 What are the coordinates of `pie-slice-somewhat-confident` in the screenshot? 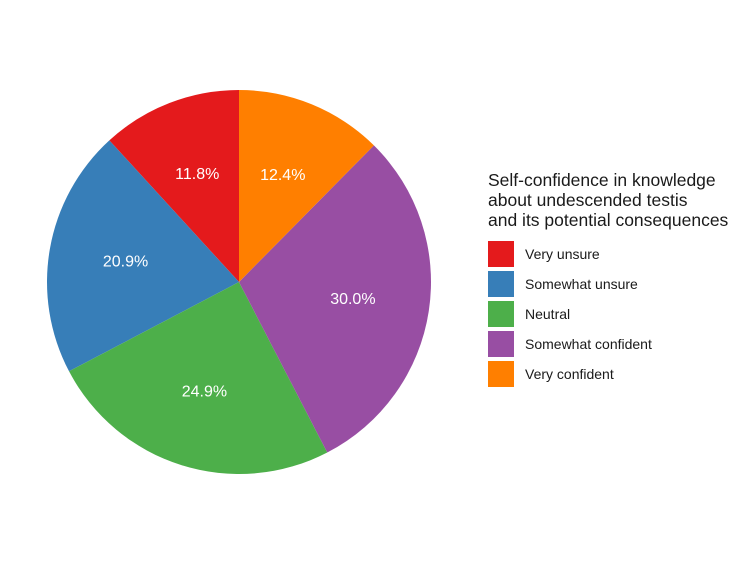 It's located at (335, 299).